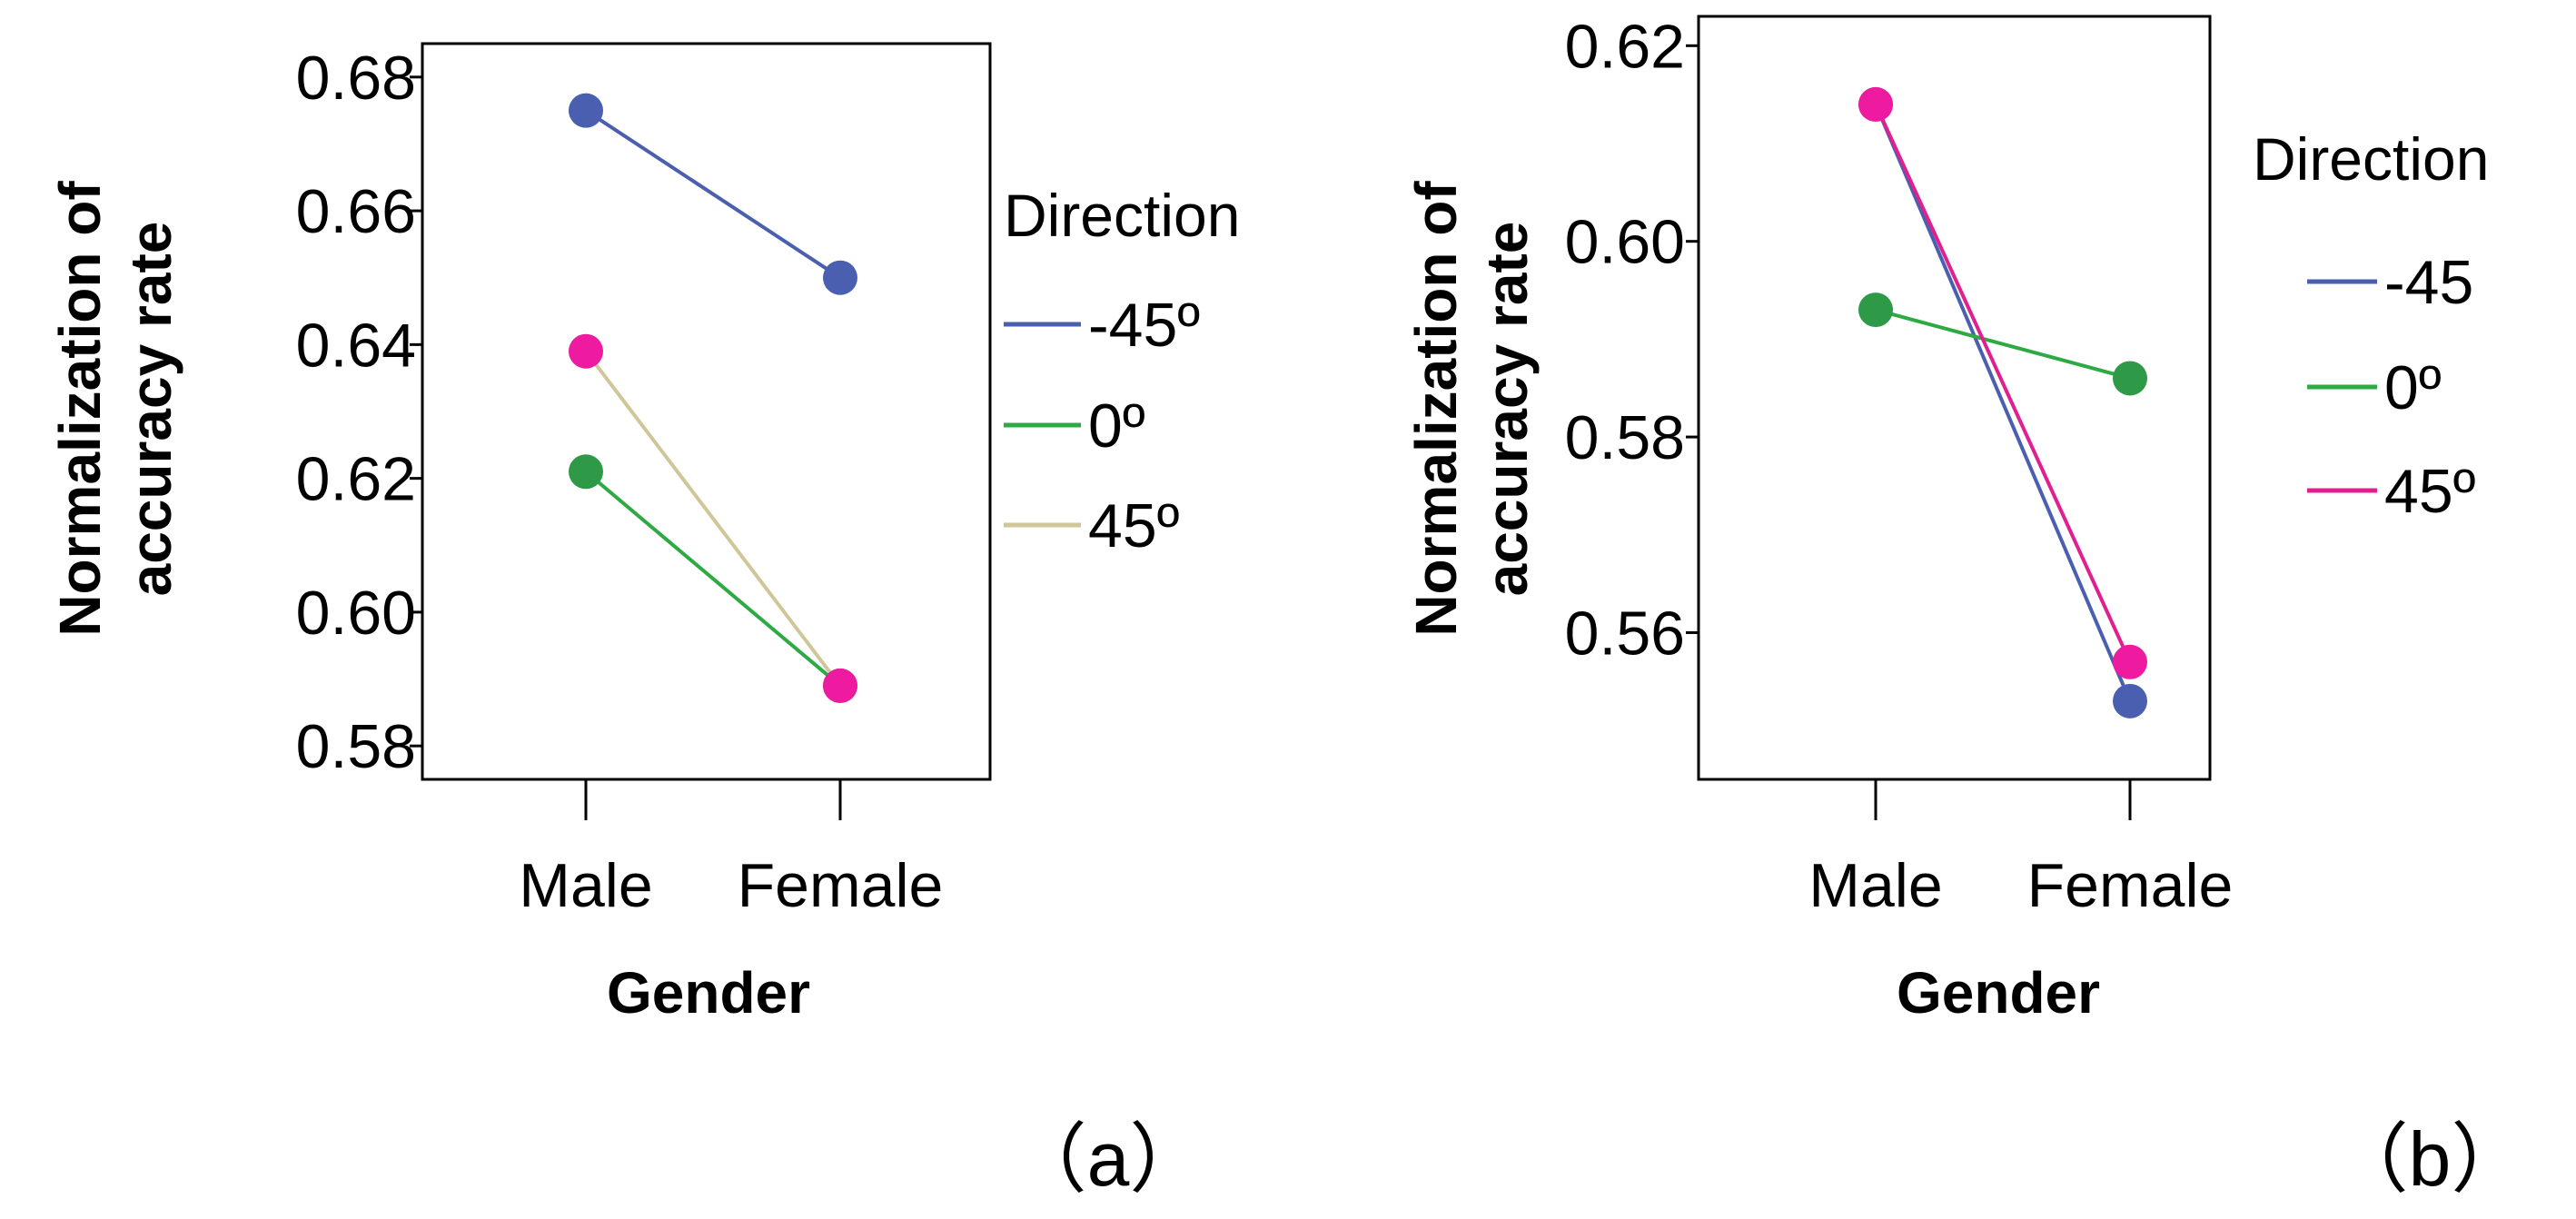 Image resolution: width=2576 pixels, height=1219 pixels. I want to click on y-tick-label: 0.66, so click(356, 211).